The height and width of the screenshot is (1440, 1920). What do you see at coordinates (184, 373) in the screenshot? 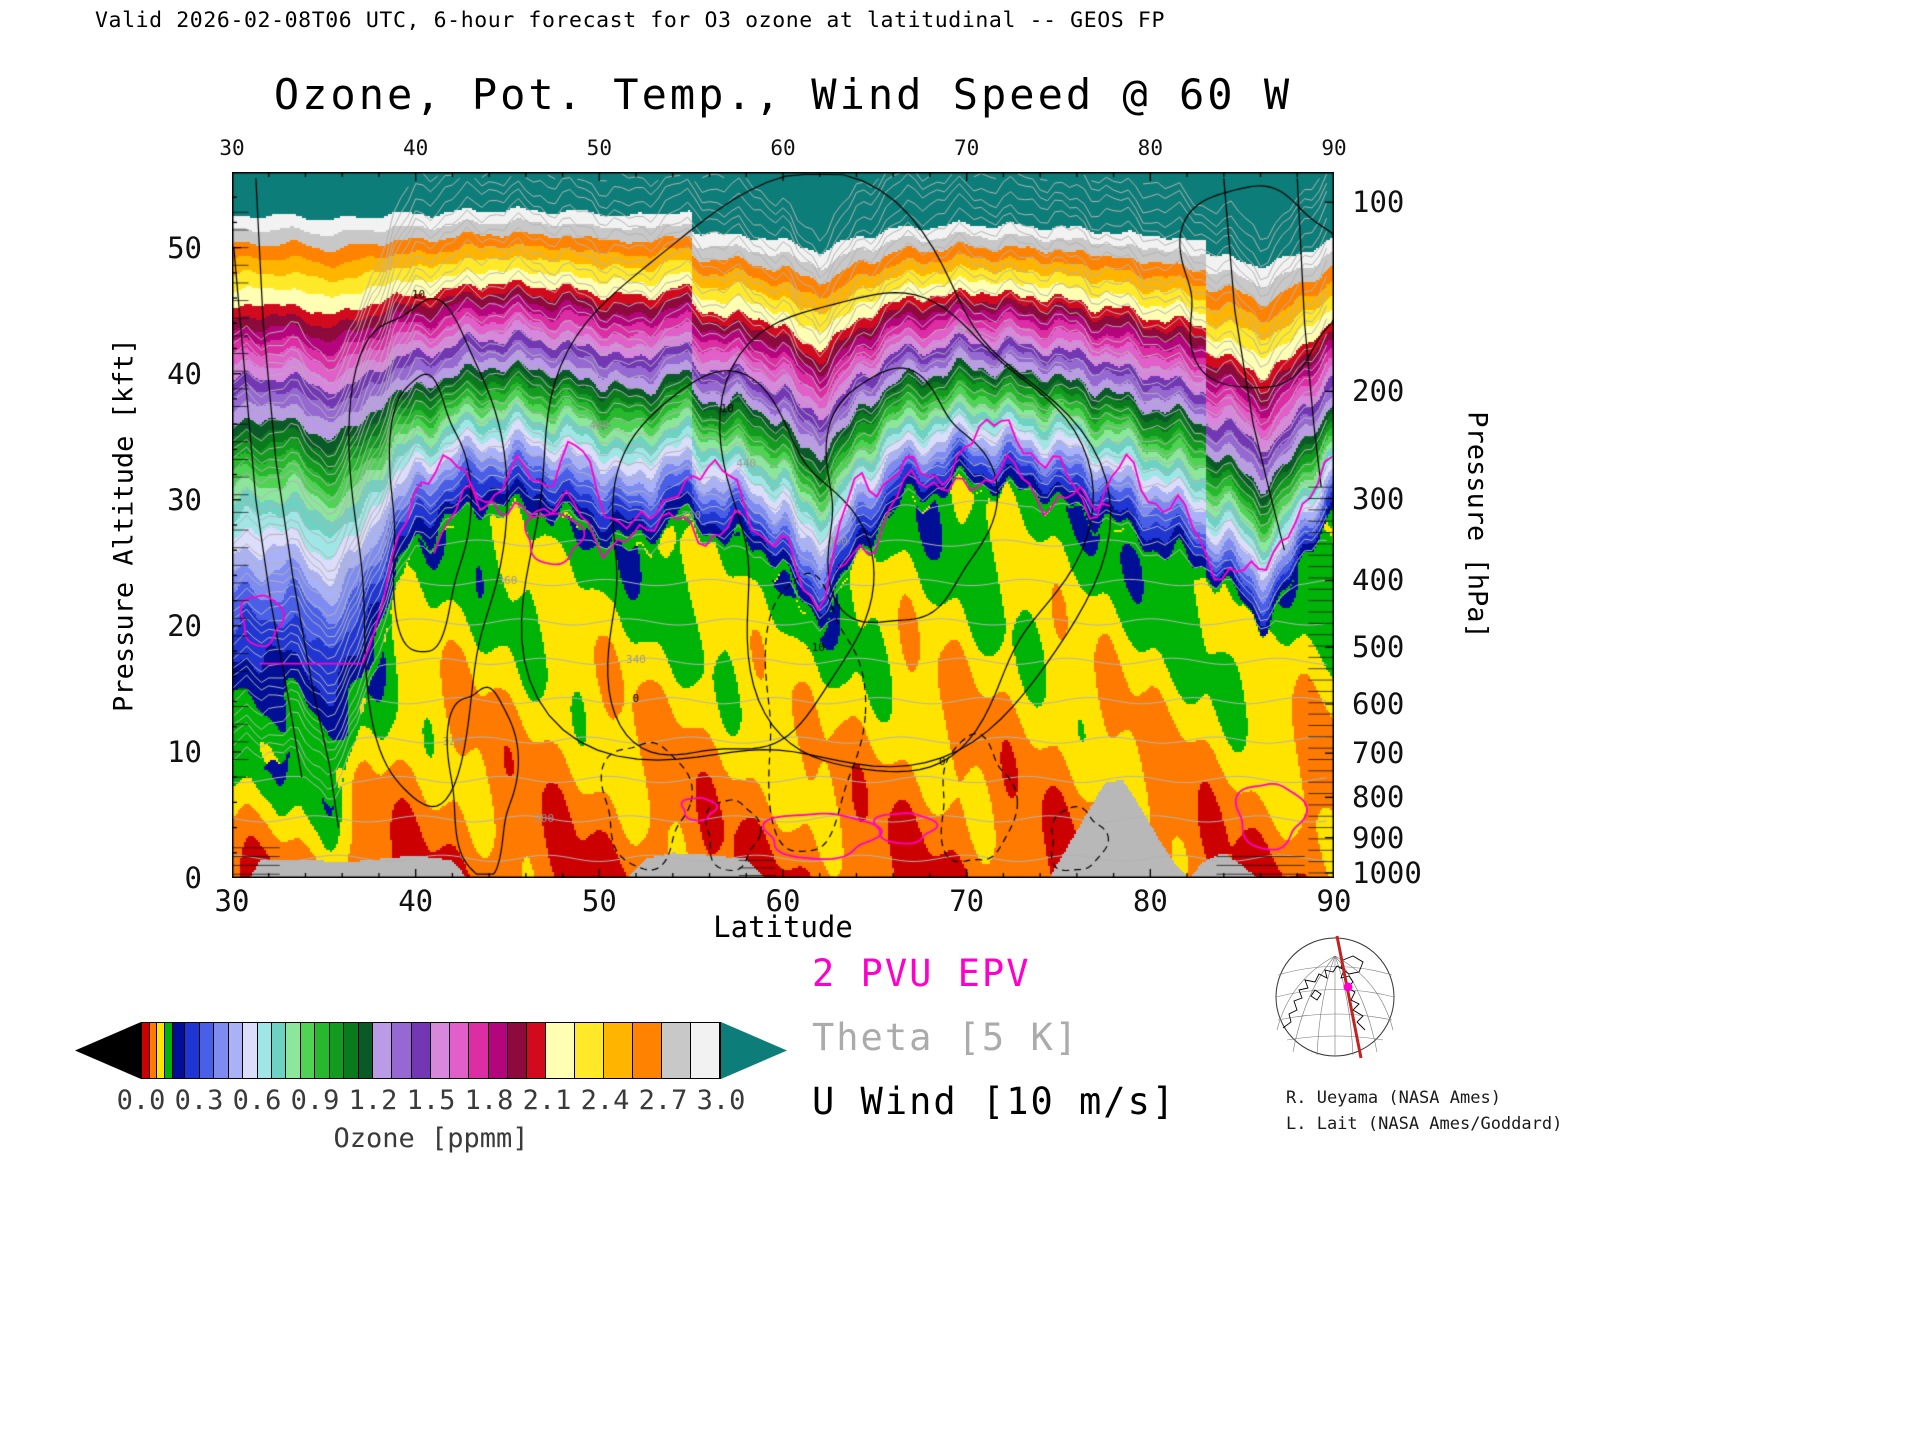
I see `altitude-tick-label: 40` at bounding box center [184, 373].